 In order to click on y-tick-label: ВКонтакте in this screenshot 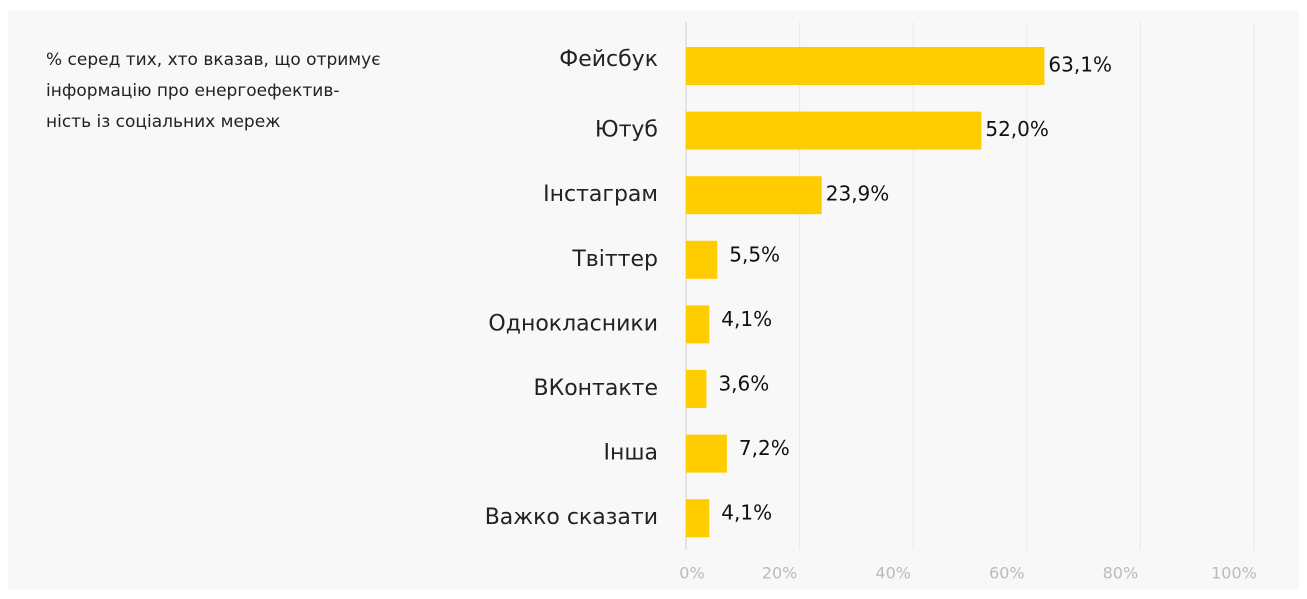, I will do `click(596, 388)`.